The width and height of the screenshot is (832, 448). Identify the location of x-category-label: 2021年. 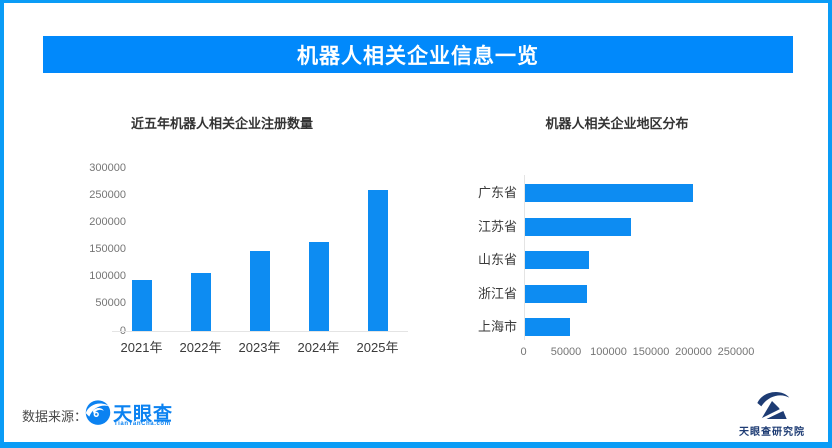
(141, 347).